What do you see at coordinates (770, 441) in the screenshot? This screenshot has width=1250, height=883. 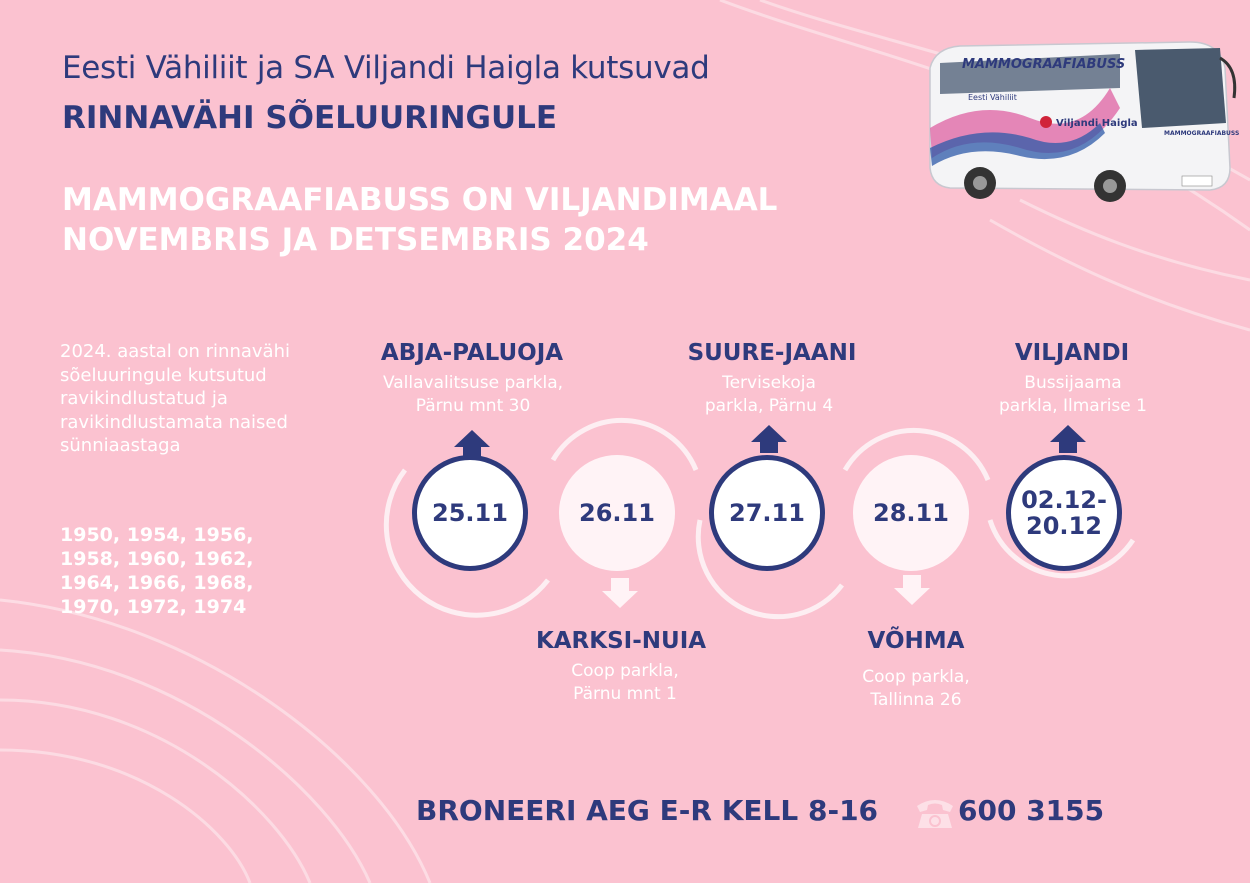 I see `up-arrows` at bounding box center [770, 441].